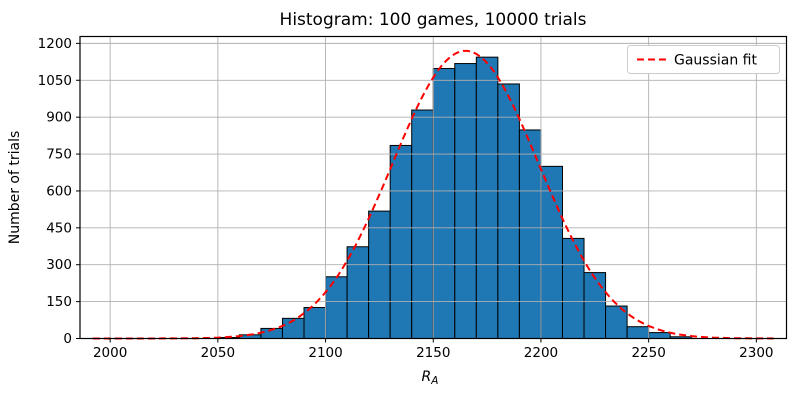 The width and height of the screenshot is (800, 400). What do you see at coordinates (756, 353) in the screenshot?
I see `x-tick-label: 2300` at bounding box center [756, 353].